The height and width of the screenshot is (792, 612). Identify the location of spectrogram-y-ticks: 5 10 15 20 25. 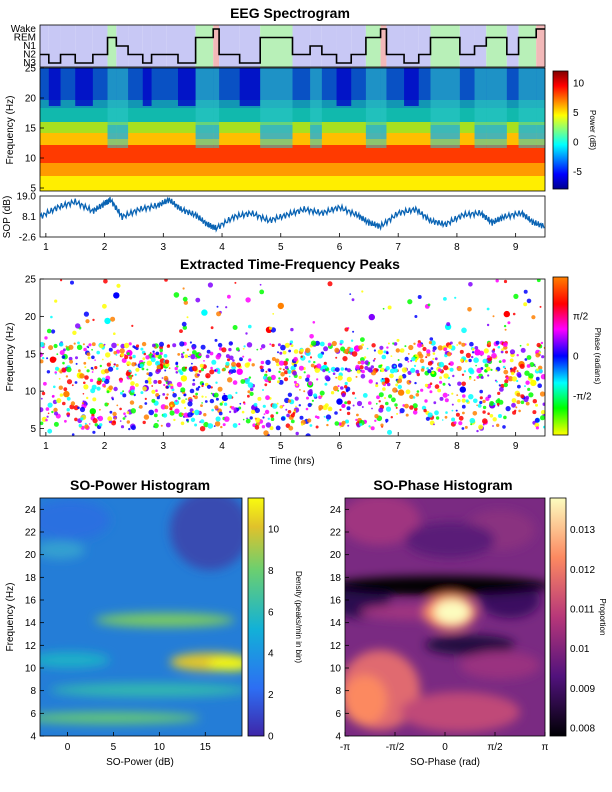
(34, 129).